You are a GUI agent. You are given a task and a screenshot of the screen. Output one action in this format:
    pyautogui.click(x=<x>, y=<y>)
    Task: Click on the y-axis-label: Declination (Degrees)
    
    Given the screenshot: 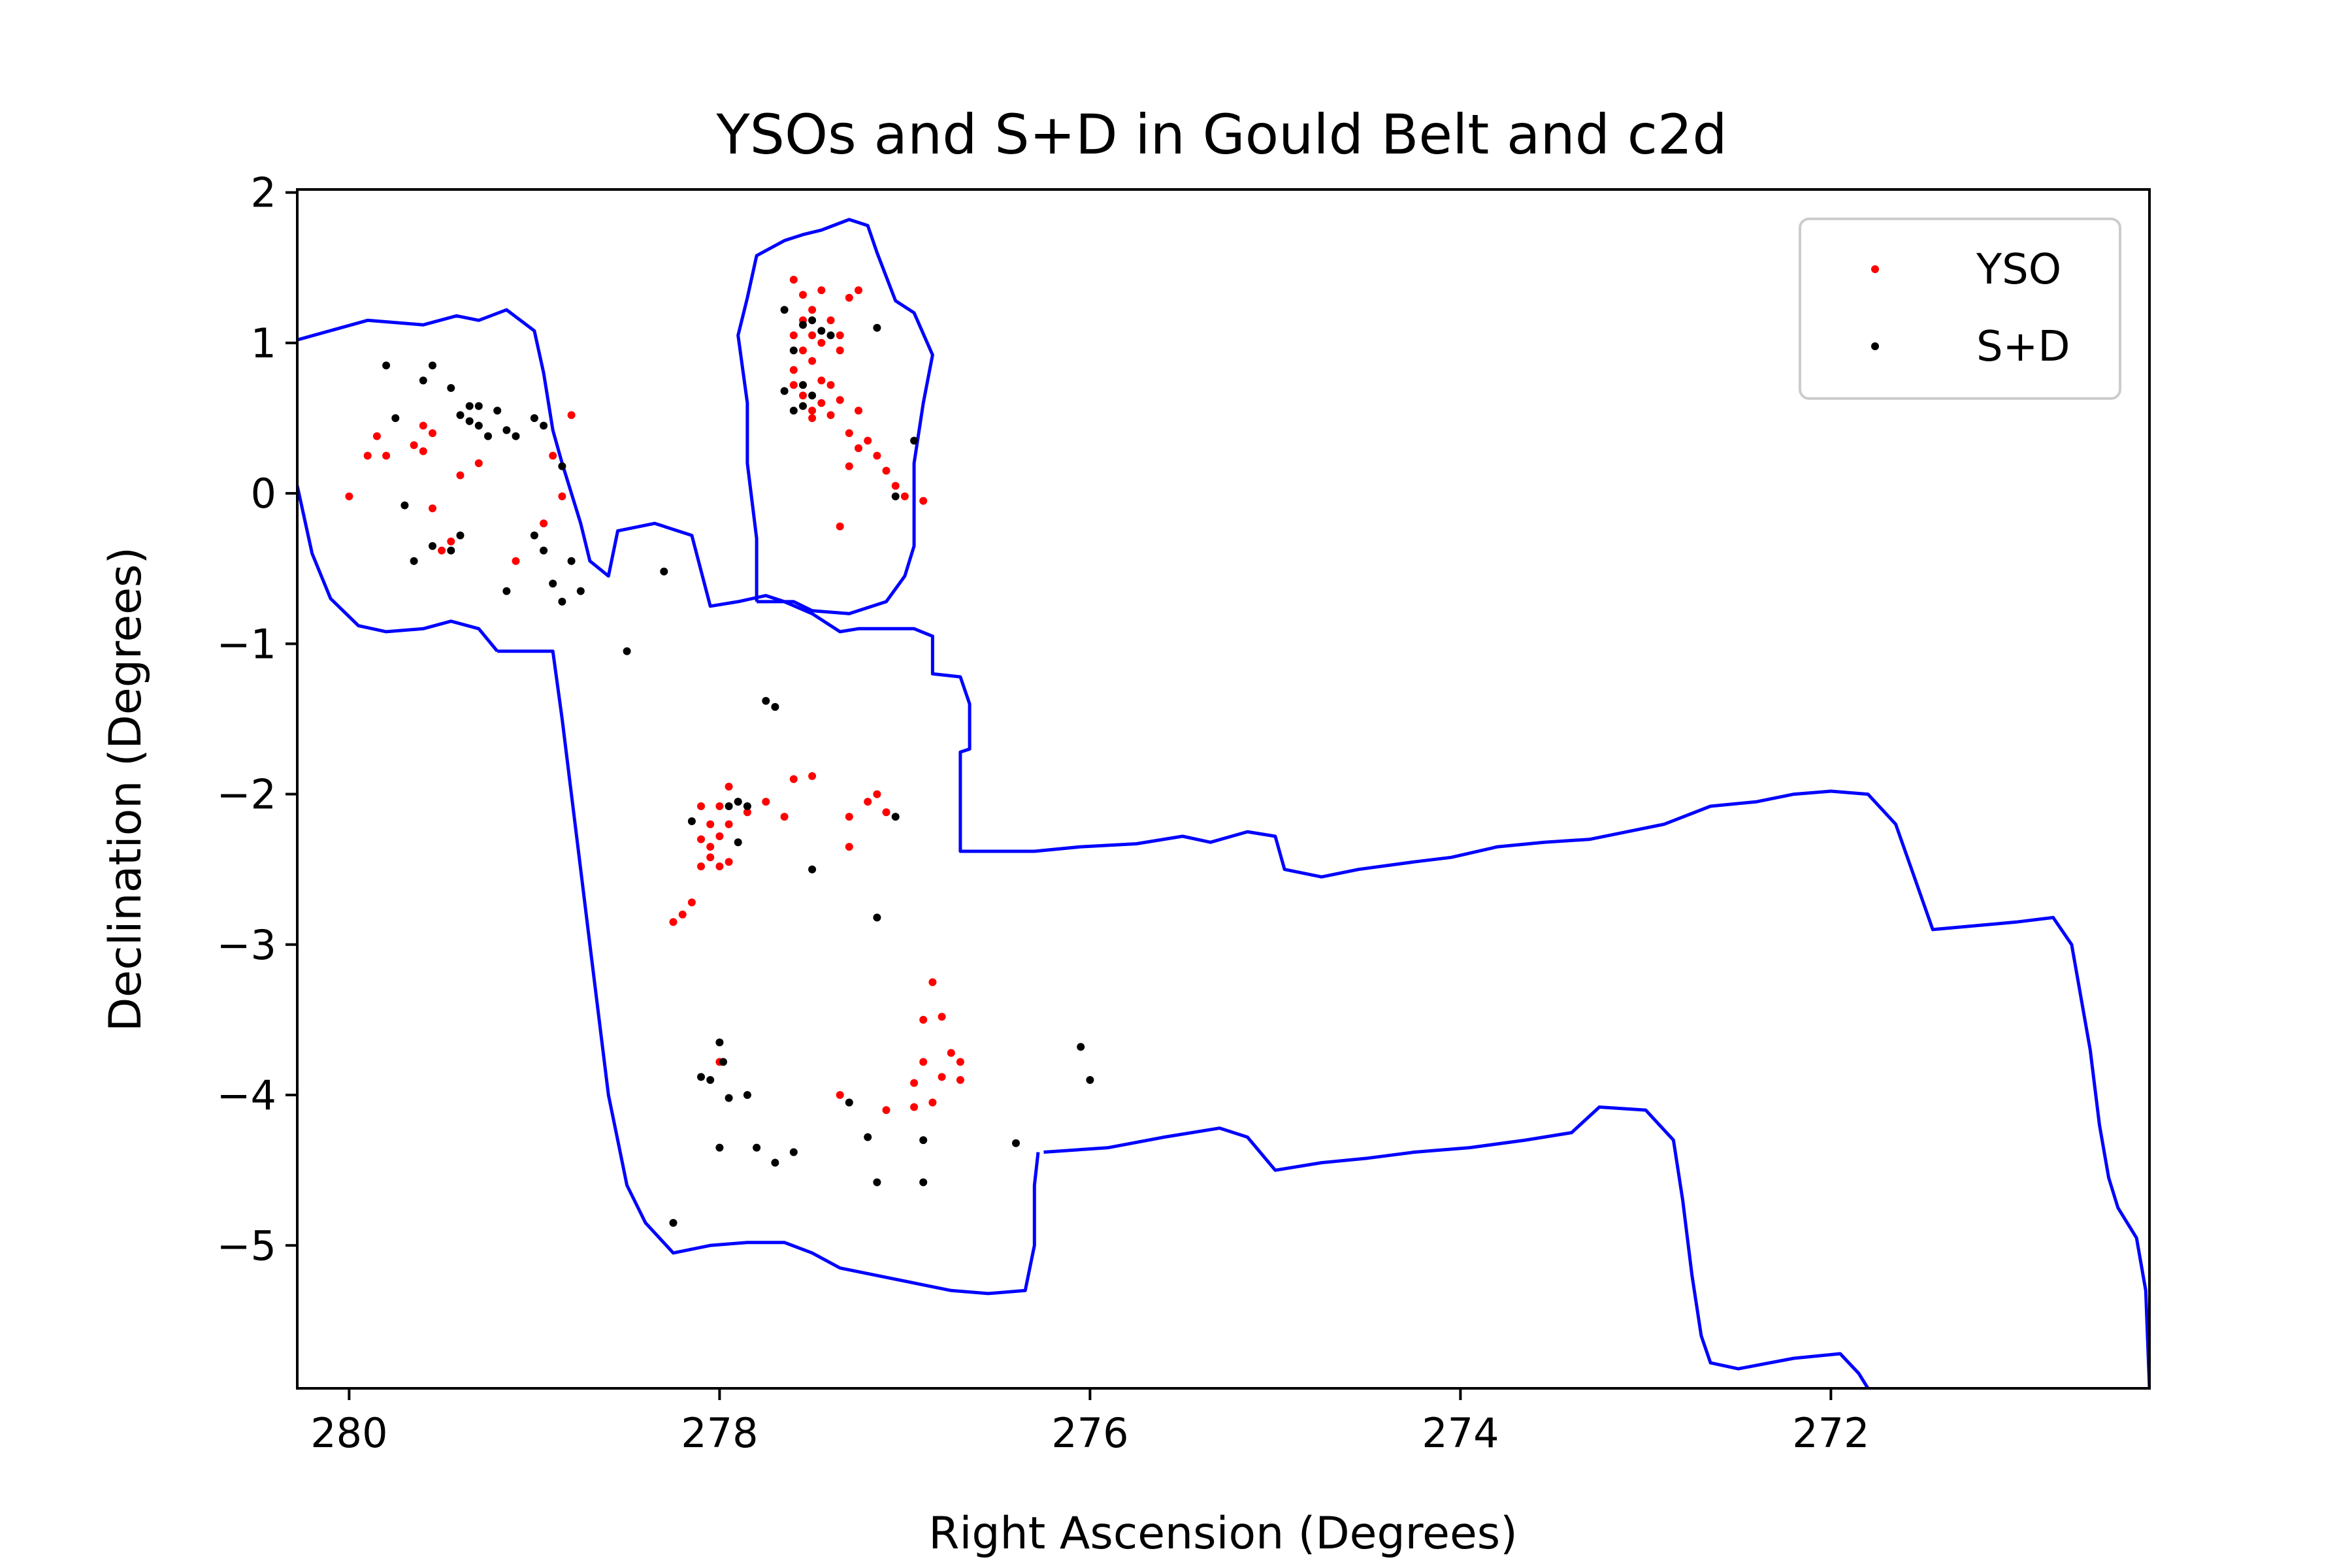 What is the action you would take?
    pyautogui.click(x=126, y=789)
    